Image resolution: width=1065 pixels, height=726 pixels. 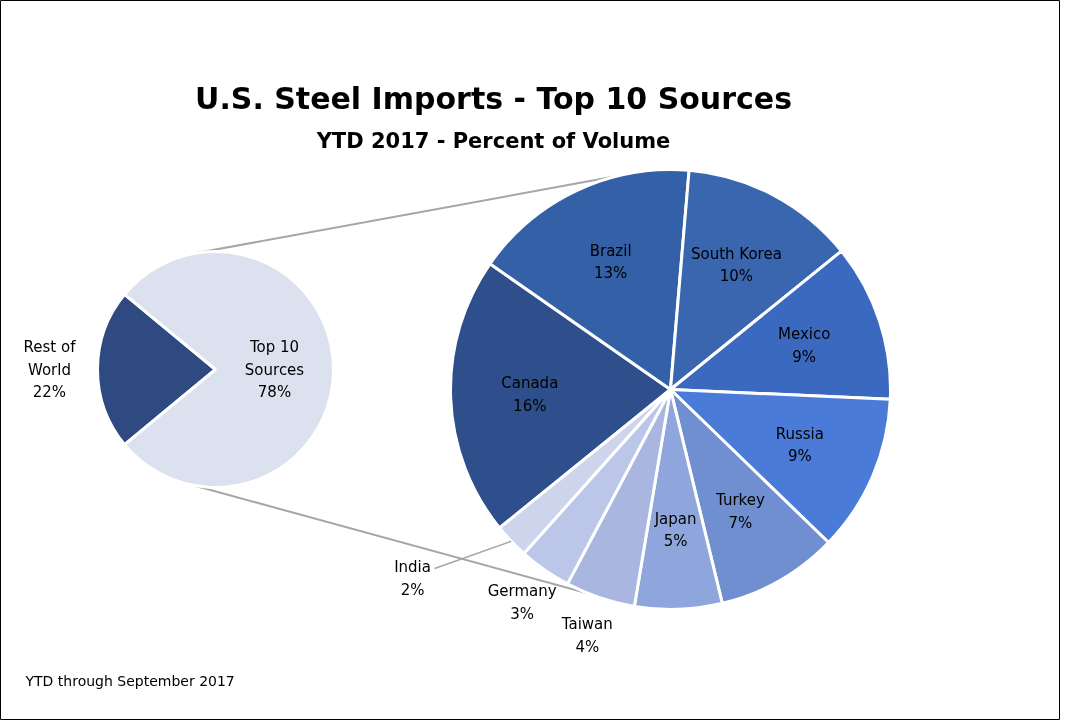 What do you see at coordinates (412, 567) in the screenshot?
I see `slice-label: India` at bounding box center [412, 567].